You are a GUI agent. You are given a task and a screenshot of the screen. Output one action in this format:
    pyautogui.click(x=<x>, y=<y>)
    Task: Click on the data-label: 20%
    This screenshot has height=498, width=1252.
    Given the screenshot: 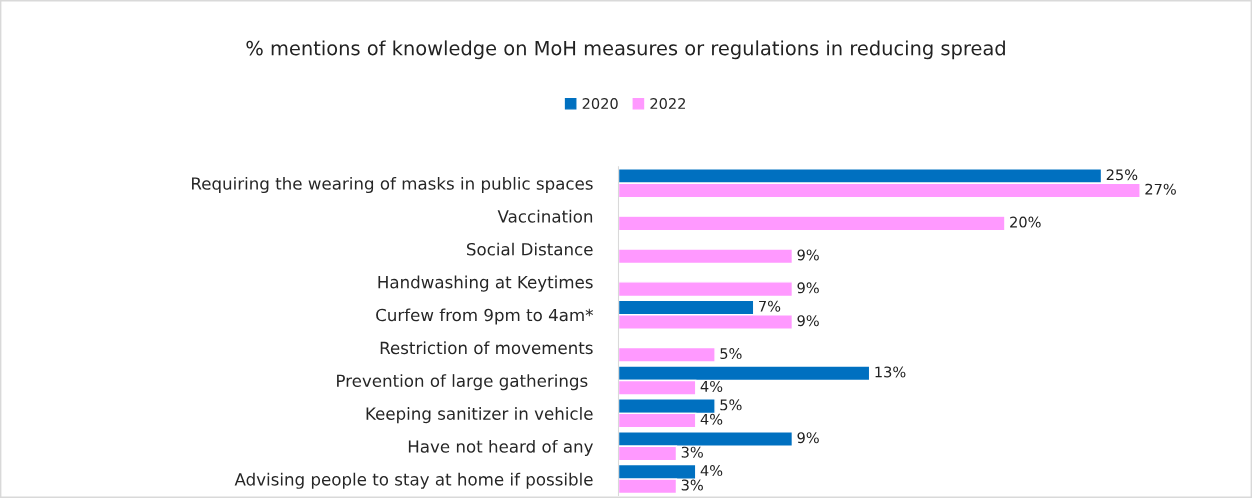 What is the action you would take?
    pyautogui.click(x=1025, y=222)
    